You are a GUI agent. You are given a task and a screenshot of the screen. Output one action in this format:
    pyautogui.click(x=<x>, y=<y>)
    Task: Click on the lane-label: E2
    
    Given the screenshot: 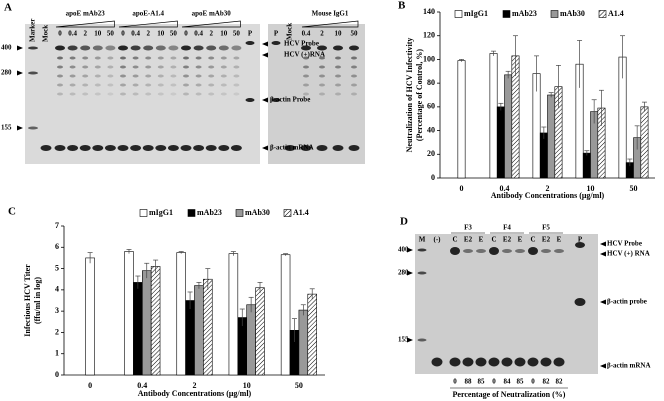 What is the action you would take?
    pyautogui.click(x=507, y=240)
    